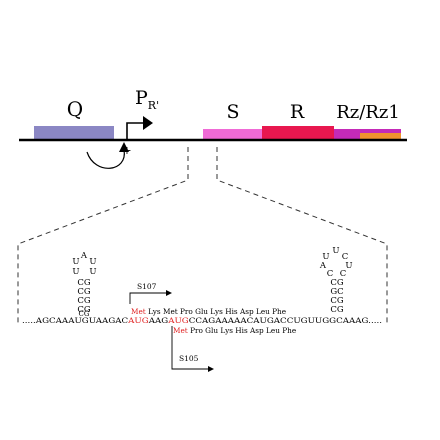  What do you see at coordinates (368, 112) in the screenshot?
I see `gene-rz-label: Rz/Rz1` at bounding box center [368, 112].